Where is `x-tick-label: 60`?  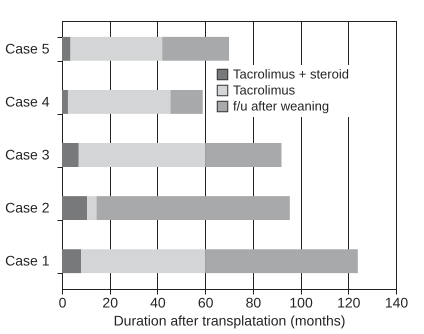
x-tick-label: 60 is located at coordinates (206, 302).